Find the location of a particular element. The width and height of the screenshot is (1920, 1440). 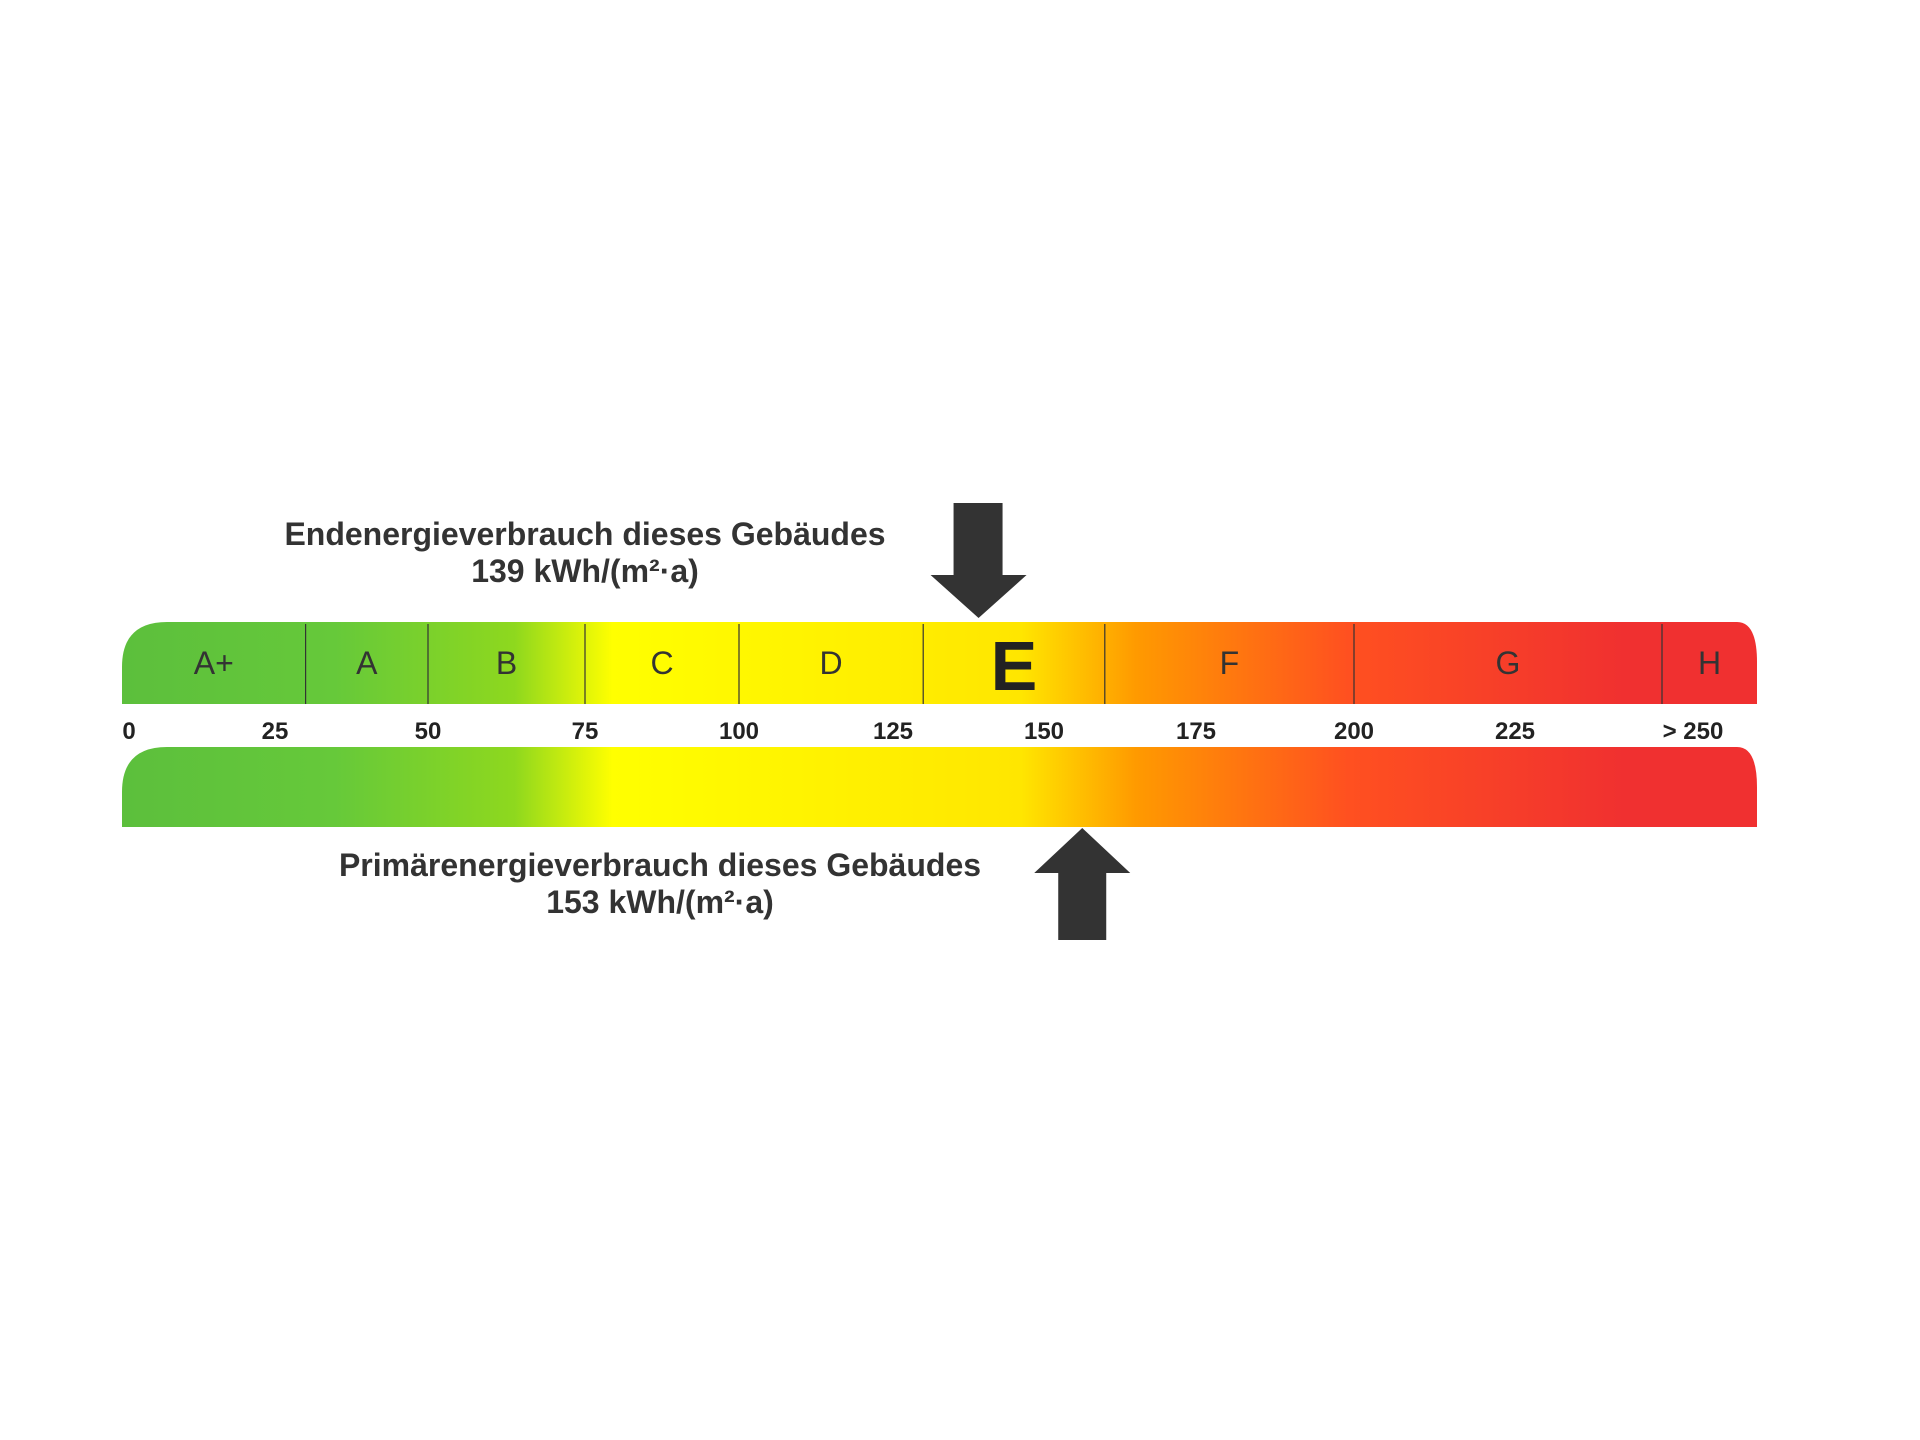

class-label-A: A is located at coordinates (367, 663).